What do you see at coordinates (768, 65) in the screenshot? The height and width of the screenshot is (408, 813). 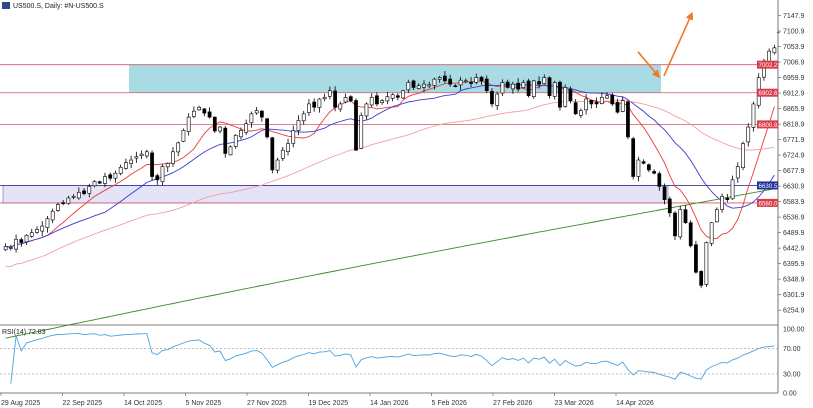 I see `level-label: 7002.2` at bounding box center [768, 65].